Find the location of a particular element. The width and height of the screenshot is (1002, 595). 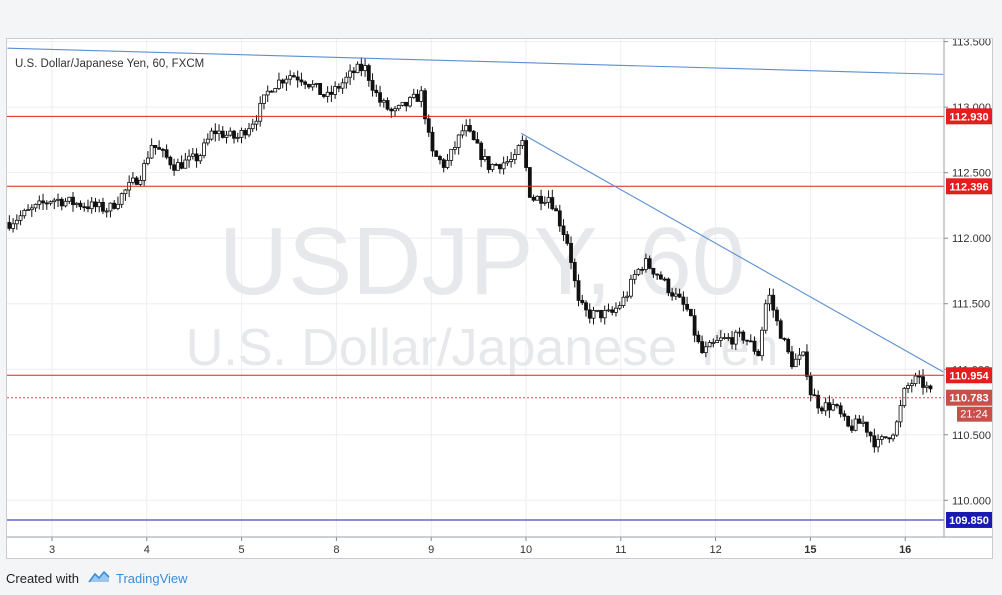

x-tick-label: 11 is located at coordinates (620, 550).